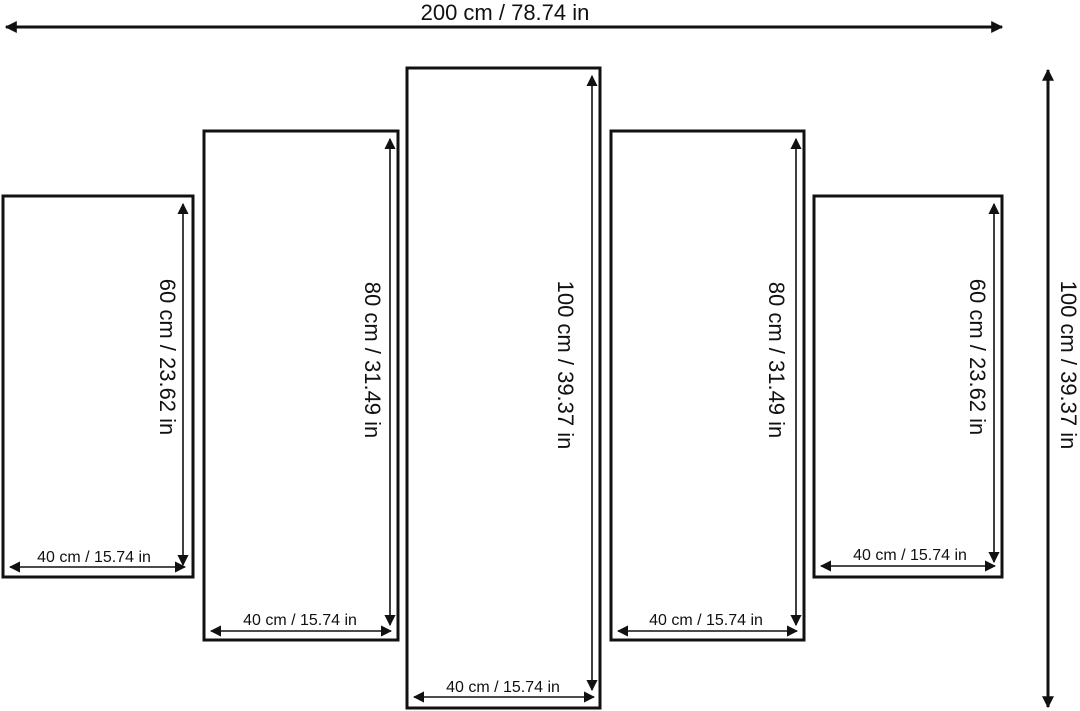  Describe the element at coordinates (1068, 365) in the screenshot. I see `overall-height-label: 100 cm / 39.37 in` at that location.